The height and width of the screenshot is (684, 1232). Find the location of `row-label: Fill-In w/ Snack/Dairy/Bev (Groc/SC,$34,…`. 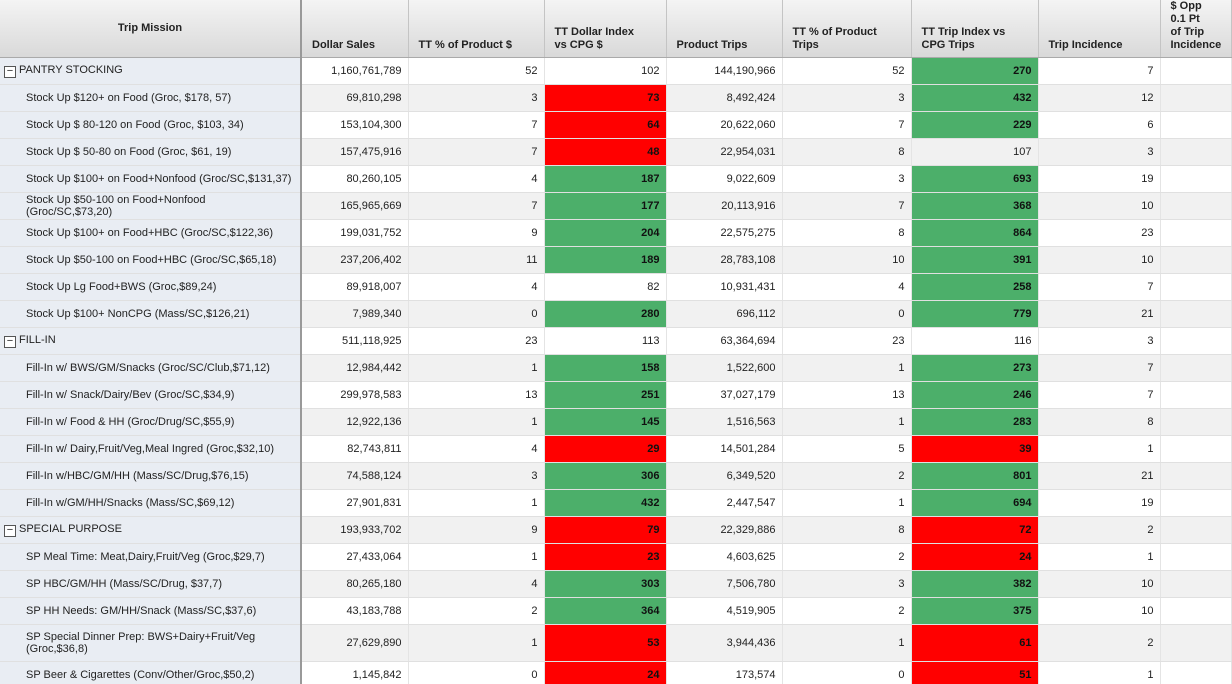

row-label: Fill-In w/ Snack/Dairy/Bev (Groc/SC,$34,… is located at coordinates (151, 395).